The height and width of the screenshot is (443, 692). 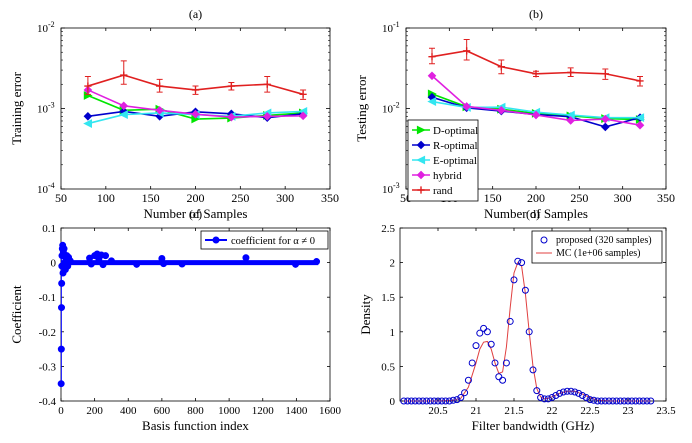 I want to click on x-tick-label: 22, so click(x=552, y=411).